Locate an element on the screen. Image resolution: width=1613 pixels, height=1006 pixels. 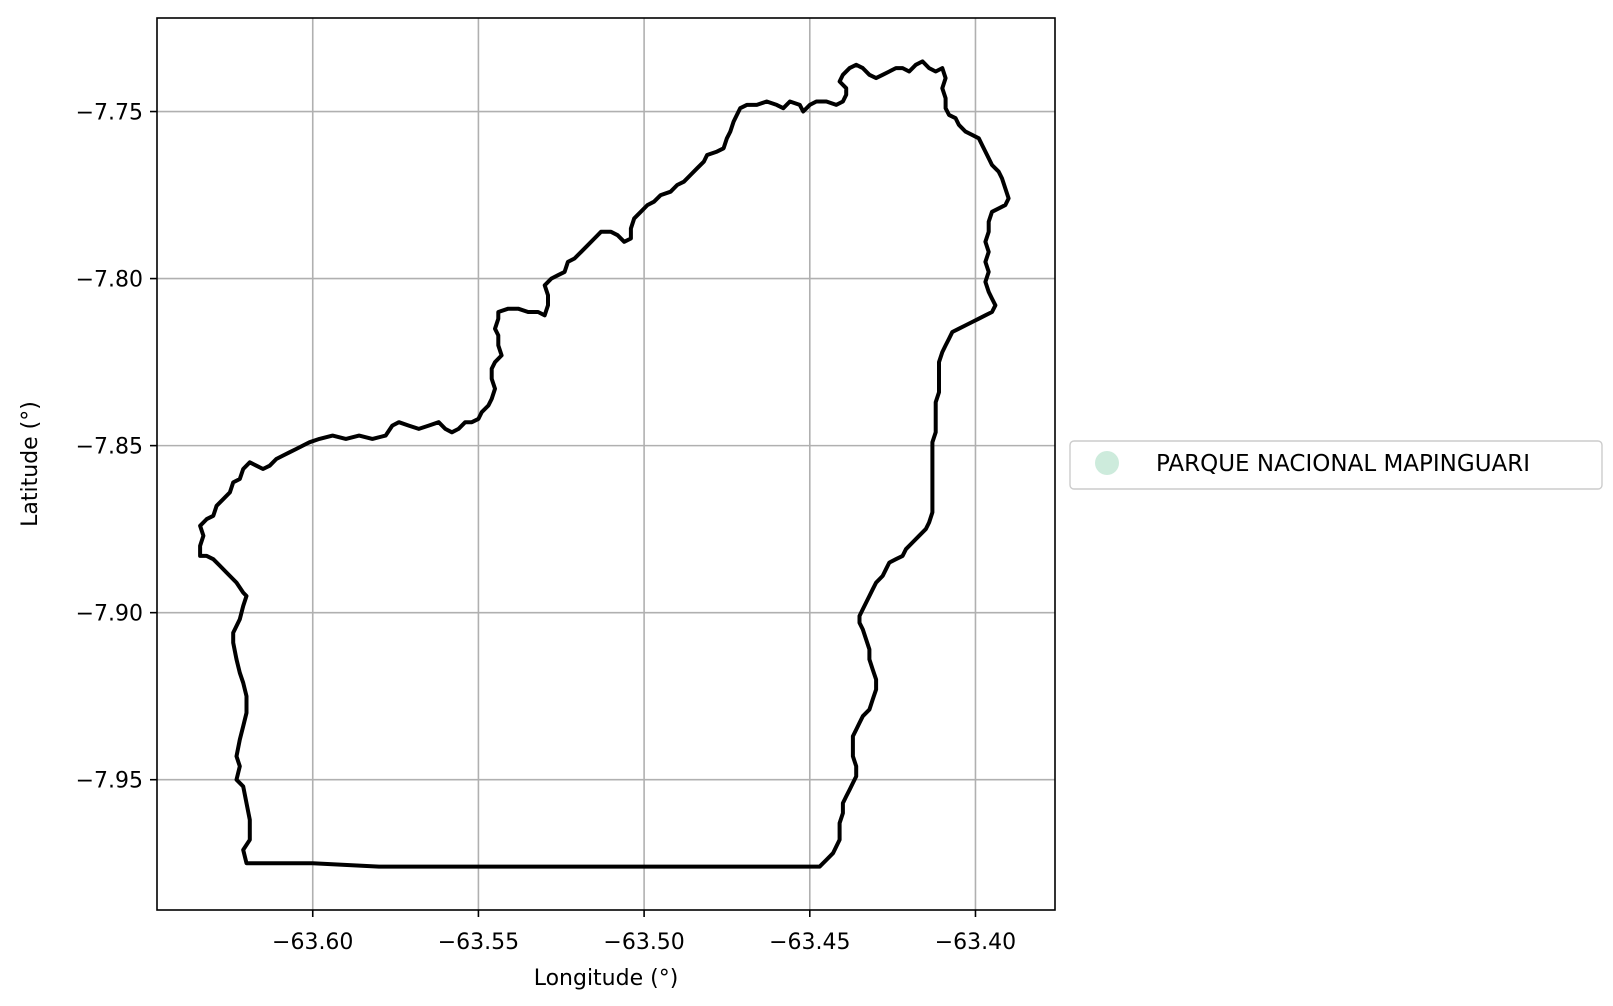
x-axis-ticks: −63.60 −63.55 −63.50 −63.45 −63.40 is located at coordinates (644, 932).